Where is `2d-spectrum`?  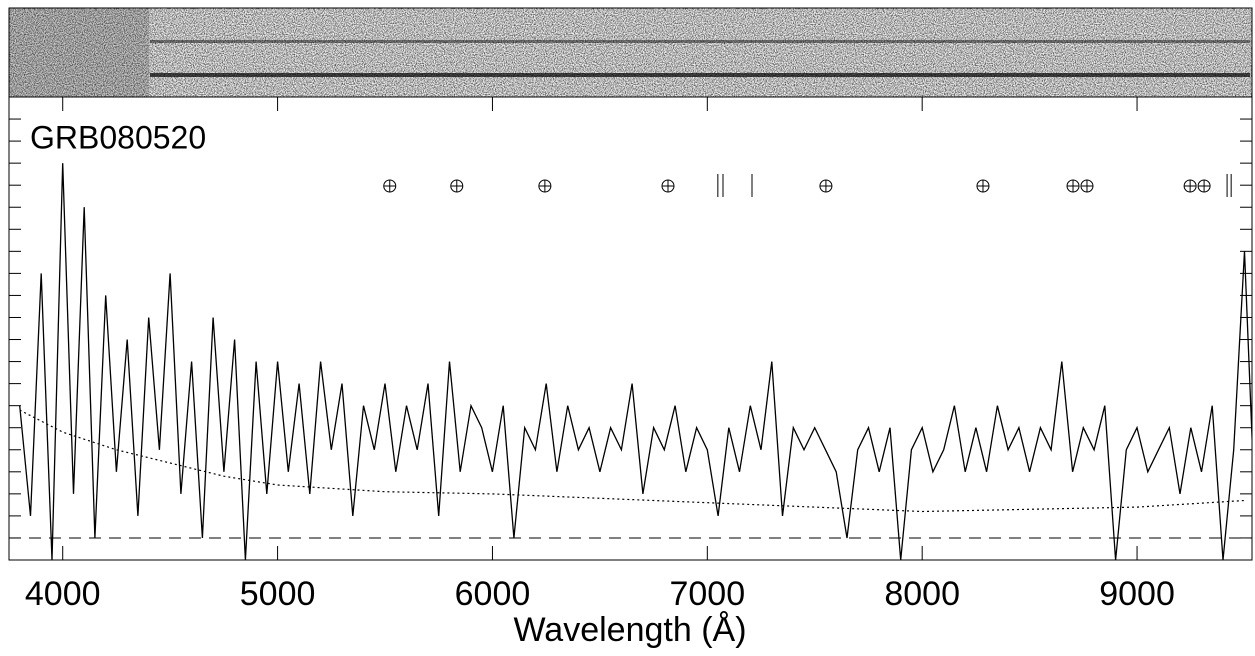
2d-spectrum is located at coordinates (630, 52).